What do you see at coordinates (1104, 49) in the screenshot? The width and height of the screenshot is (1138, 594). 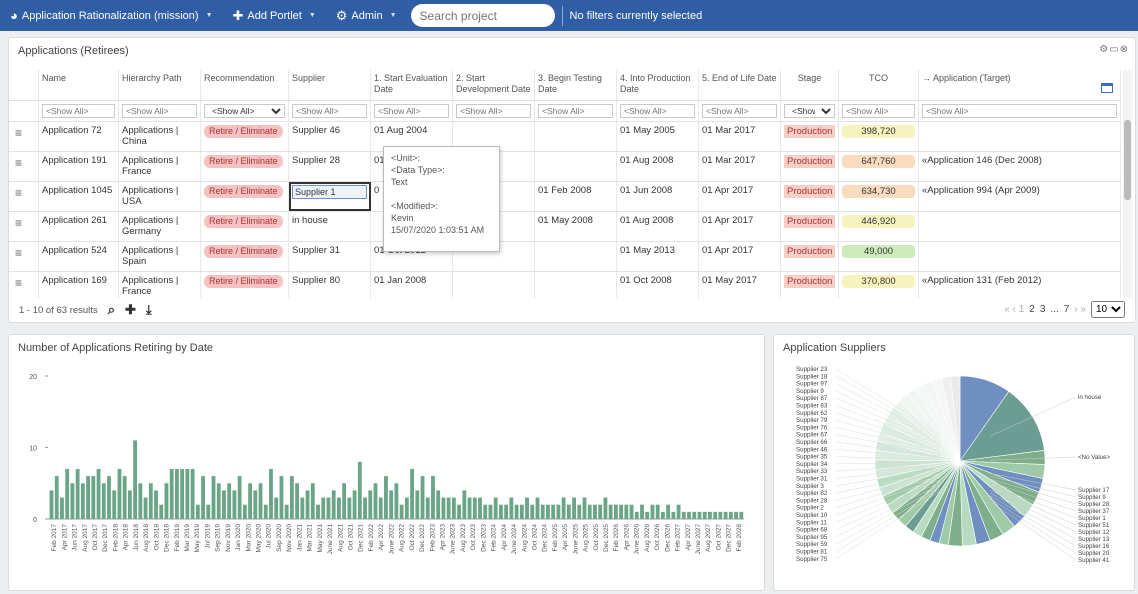 I see `settings-icon: ⚙` at bounding box center [1104, 49].